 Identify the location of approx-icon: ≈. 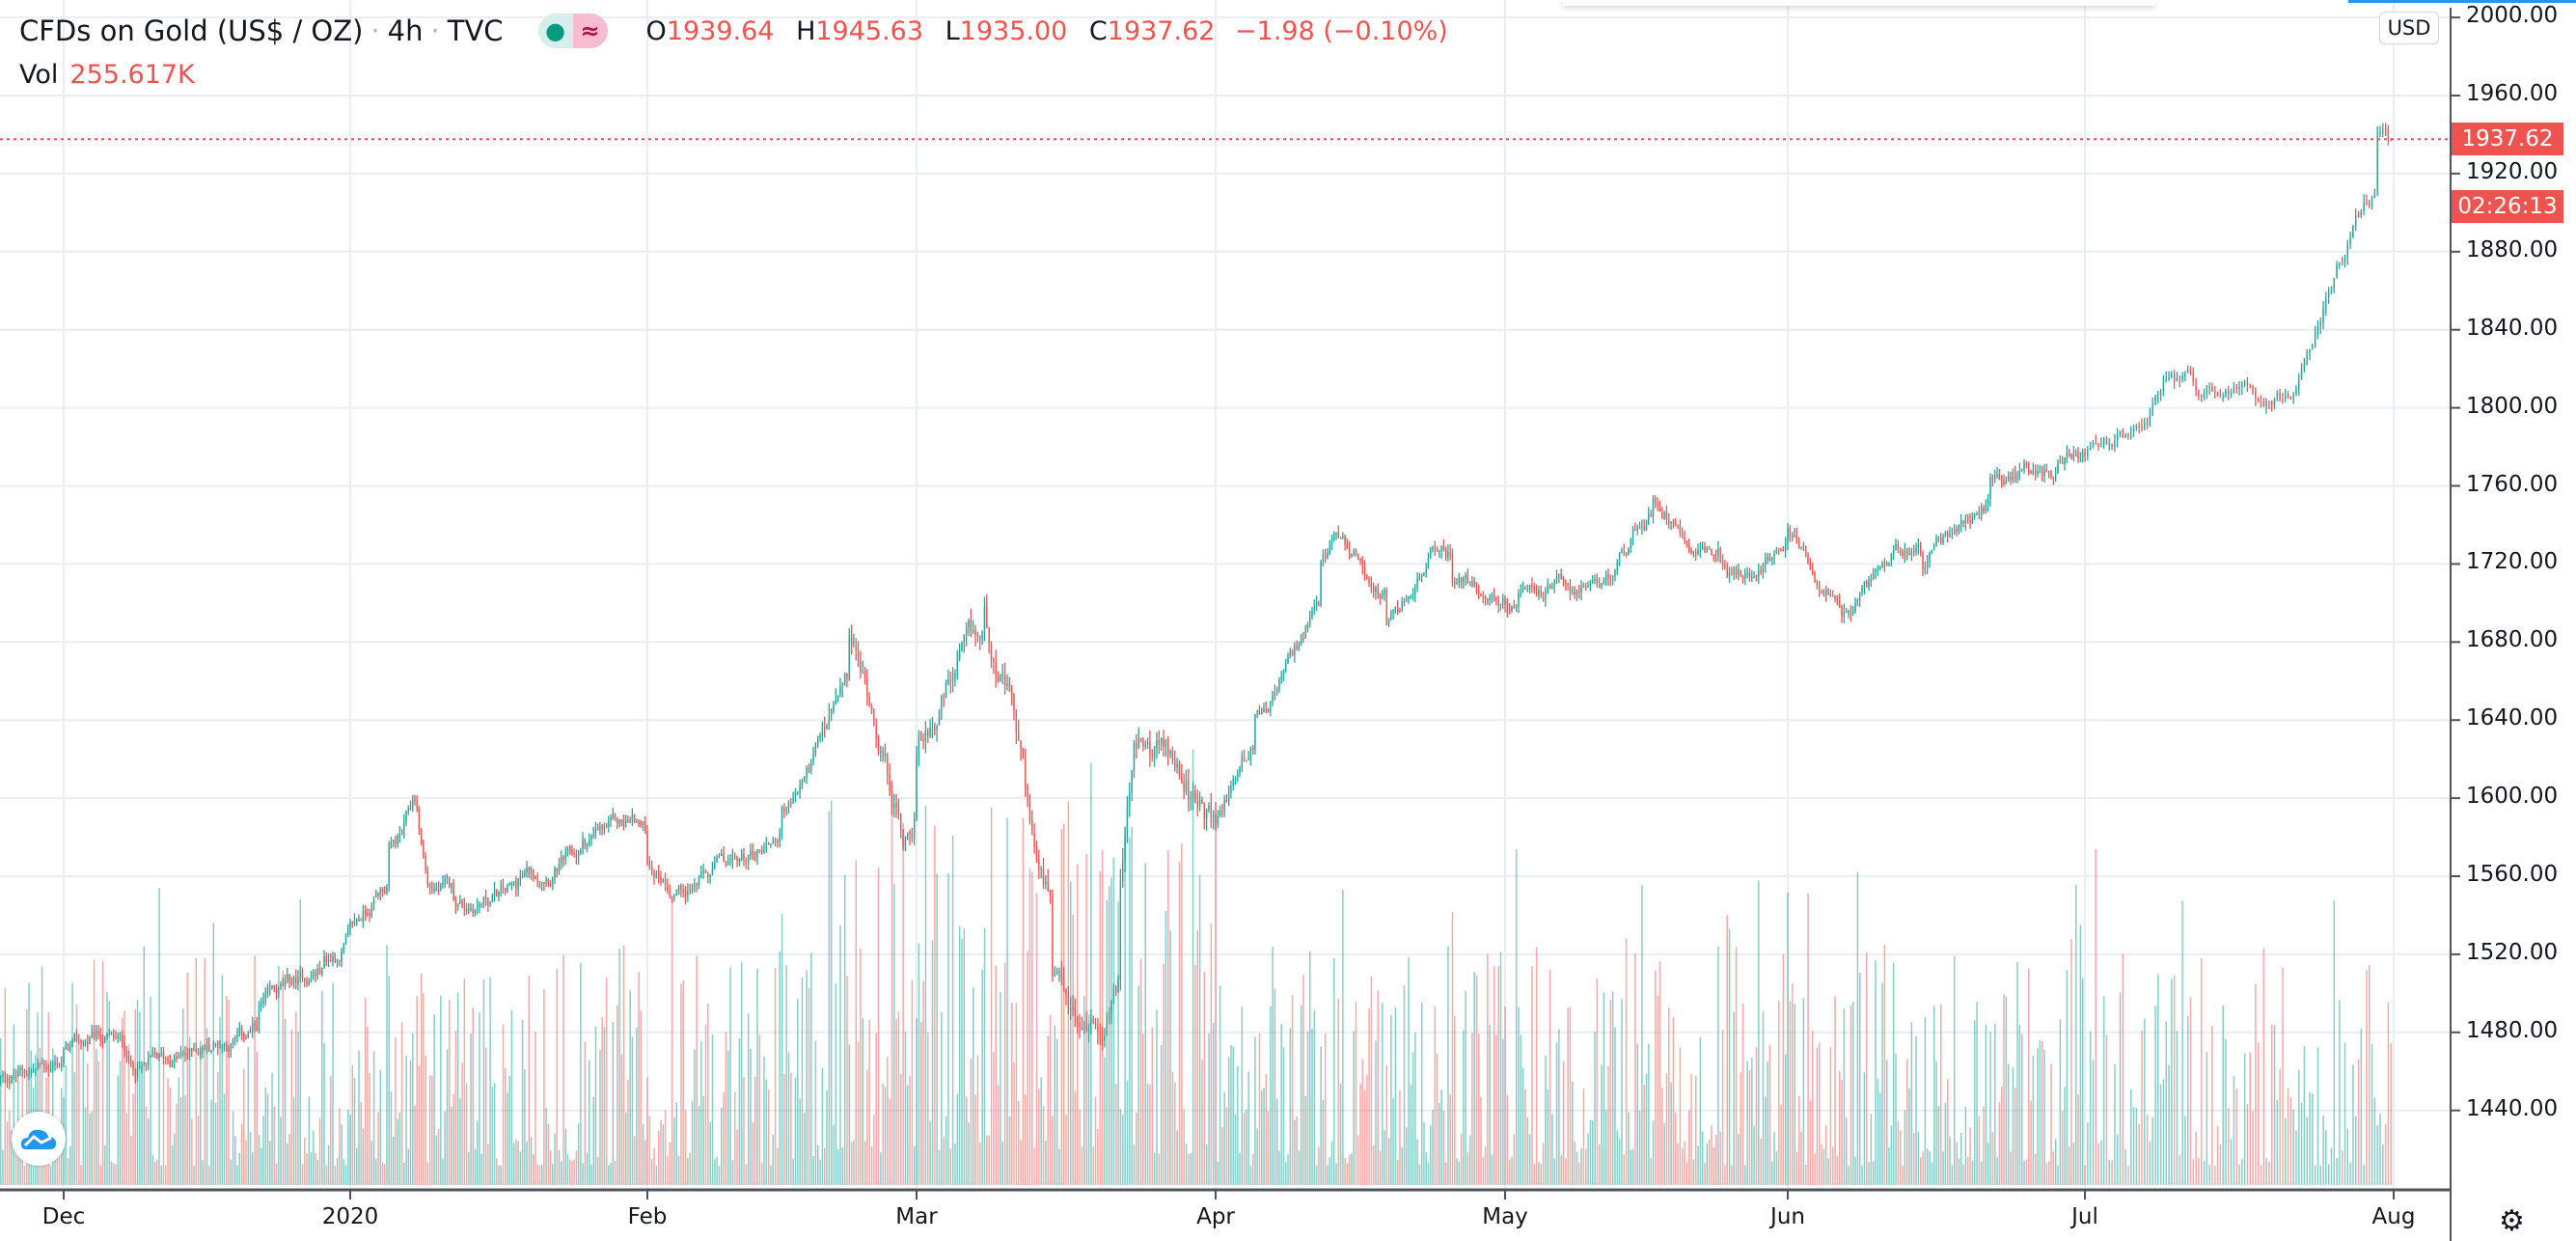
(590, 31).